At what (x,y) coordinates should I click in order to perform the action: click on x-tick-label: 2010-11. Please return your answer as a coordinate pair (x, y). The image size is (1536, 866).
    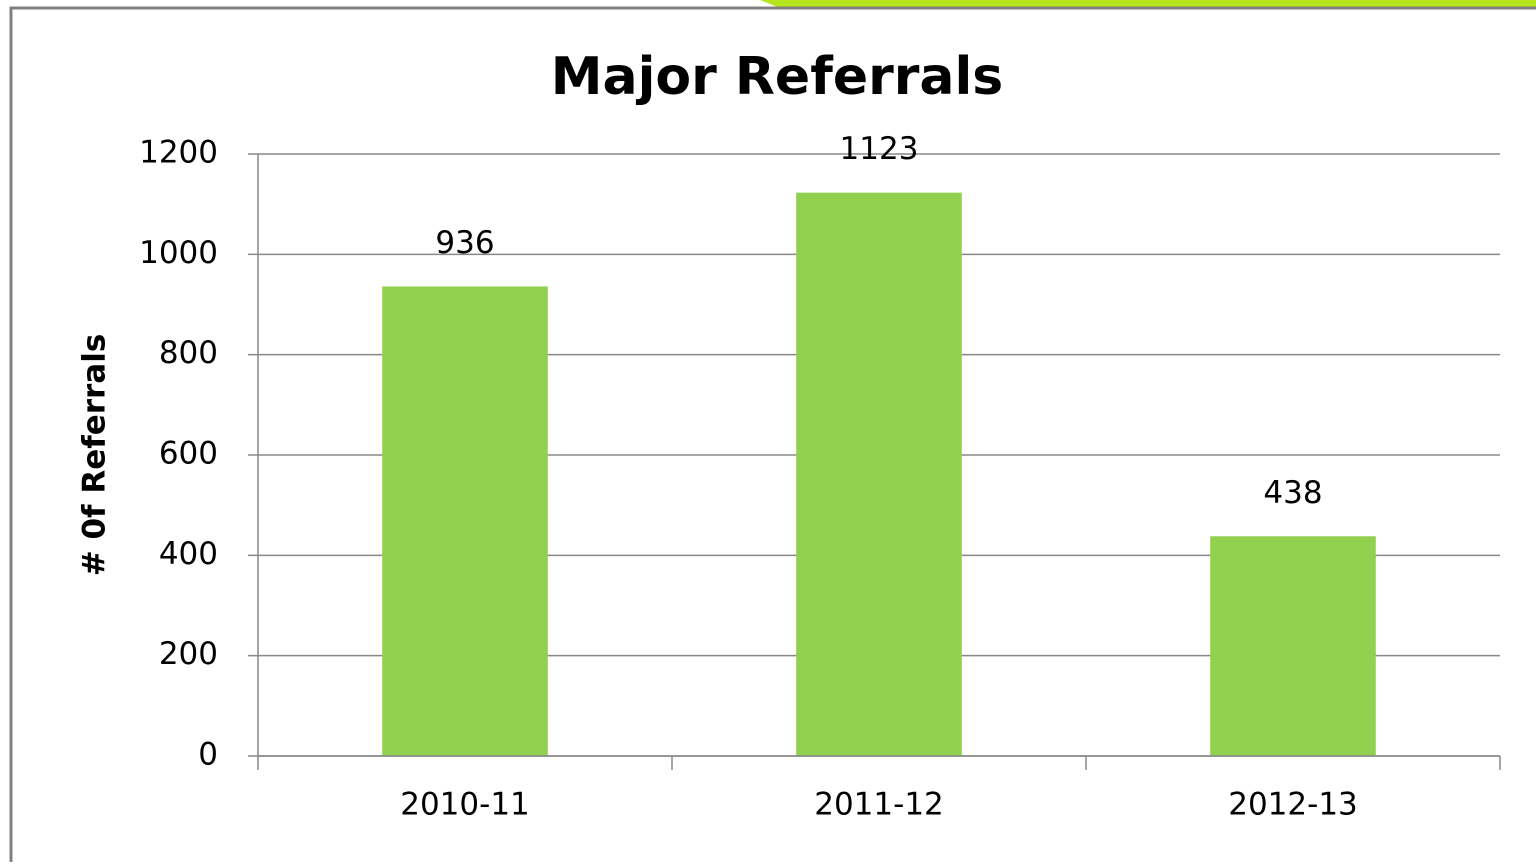
    Looking at the image, I should click on (465, 805).